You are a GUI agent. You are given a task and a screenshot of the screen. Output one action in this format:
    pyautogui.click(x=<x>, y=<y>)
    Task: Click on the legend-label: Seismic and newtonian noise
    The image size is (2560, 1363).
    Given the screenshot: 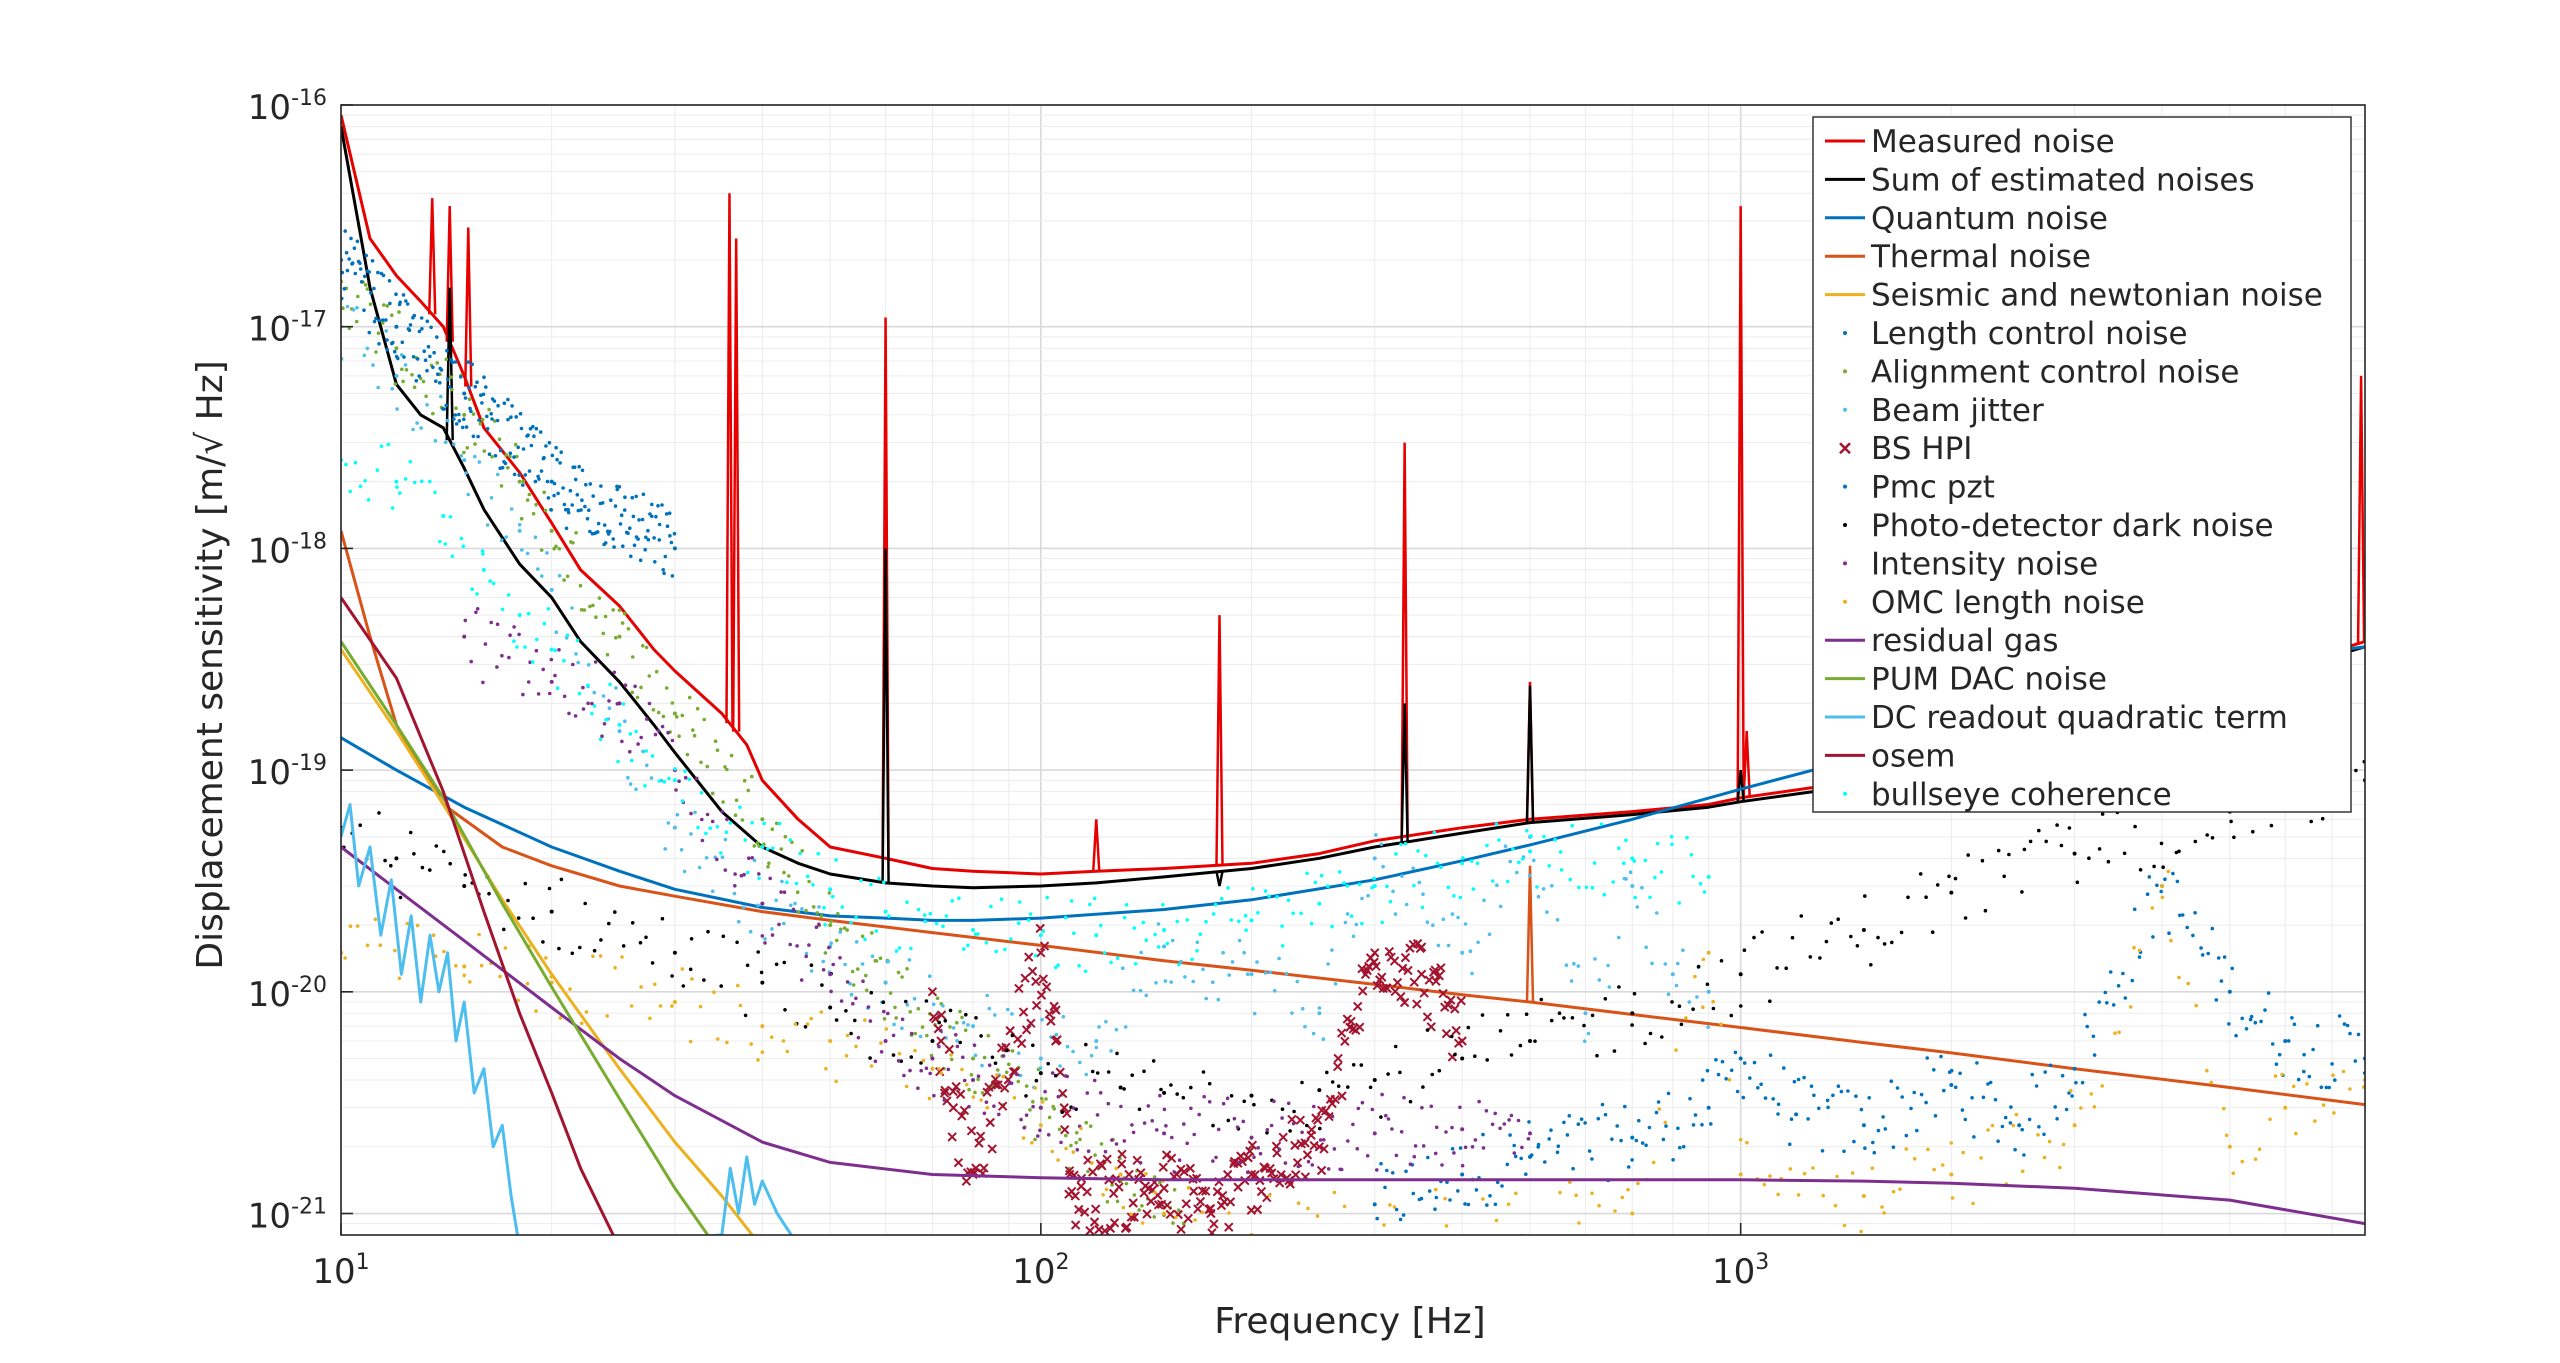 What is the action you would take?
    pyautogui.click(x=2097, y=296)
    